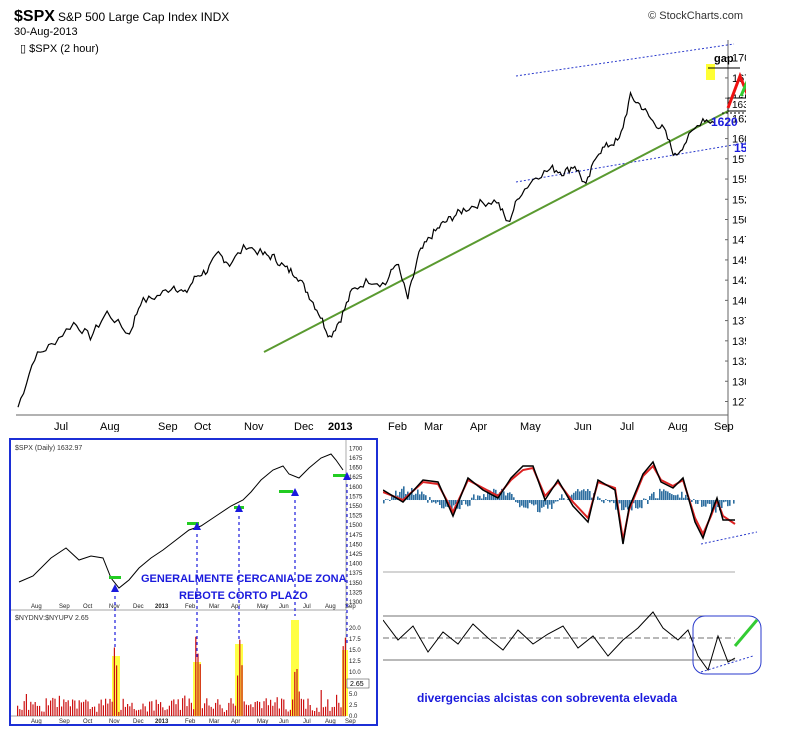 The image size is (795, 731). What do you see at coordinates (262, 607) in the screenshot?
I see `inset-x-tick: May` at bounding box center [262, 607].